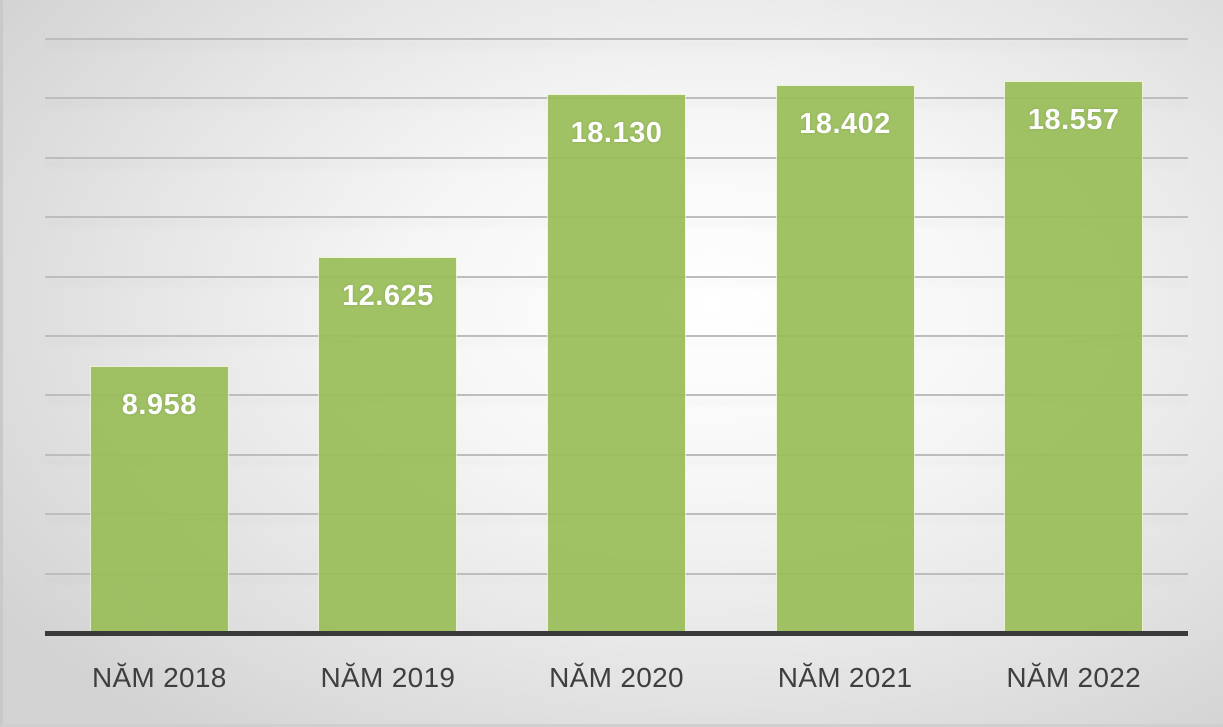 This screenshot has width=1223, height=727. Describe the element at coordinates (1074, 357) in the screenshot. I see `bar-năm-2022: 18.557` at that location.